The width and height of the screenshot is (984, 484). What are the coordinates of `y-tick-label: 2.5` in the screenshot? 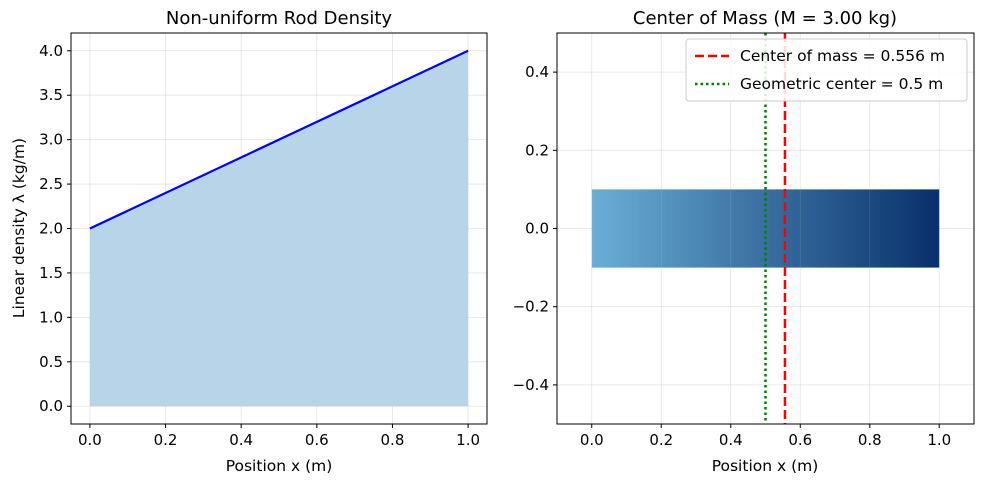 It's located at (51, 184).